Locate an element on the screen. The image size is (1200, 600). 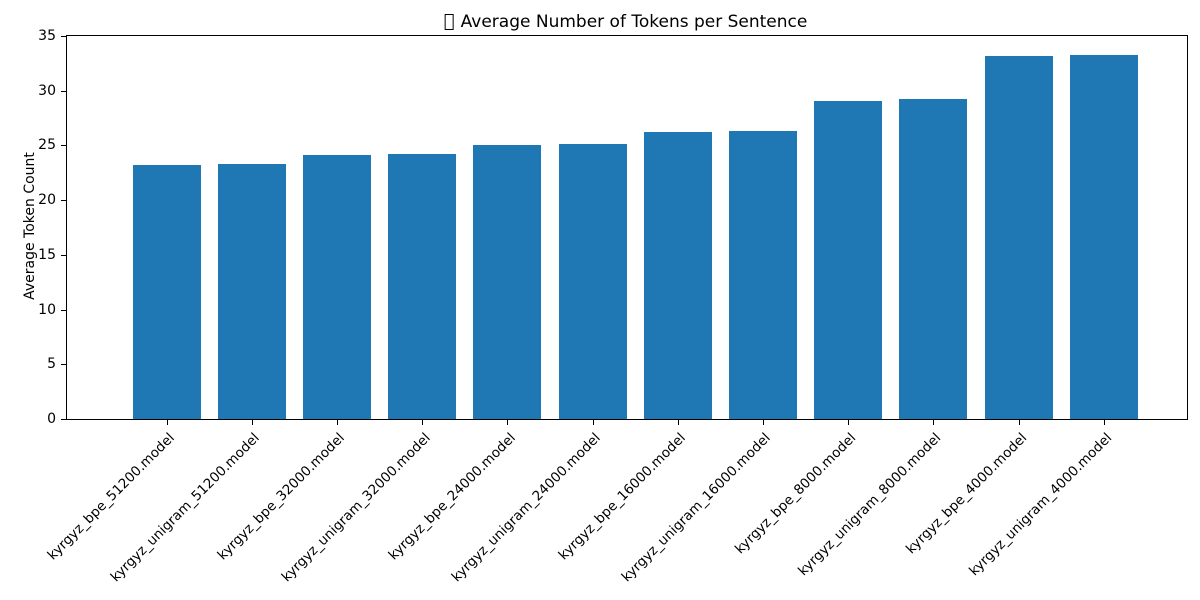
y-tick-label: 20 is located at coordinates (47, 200).